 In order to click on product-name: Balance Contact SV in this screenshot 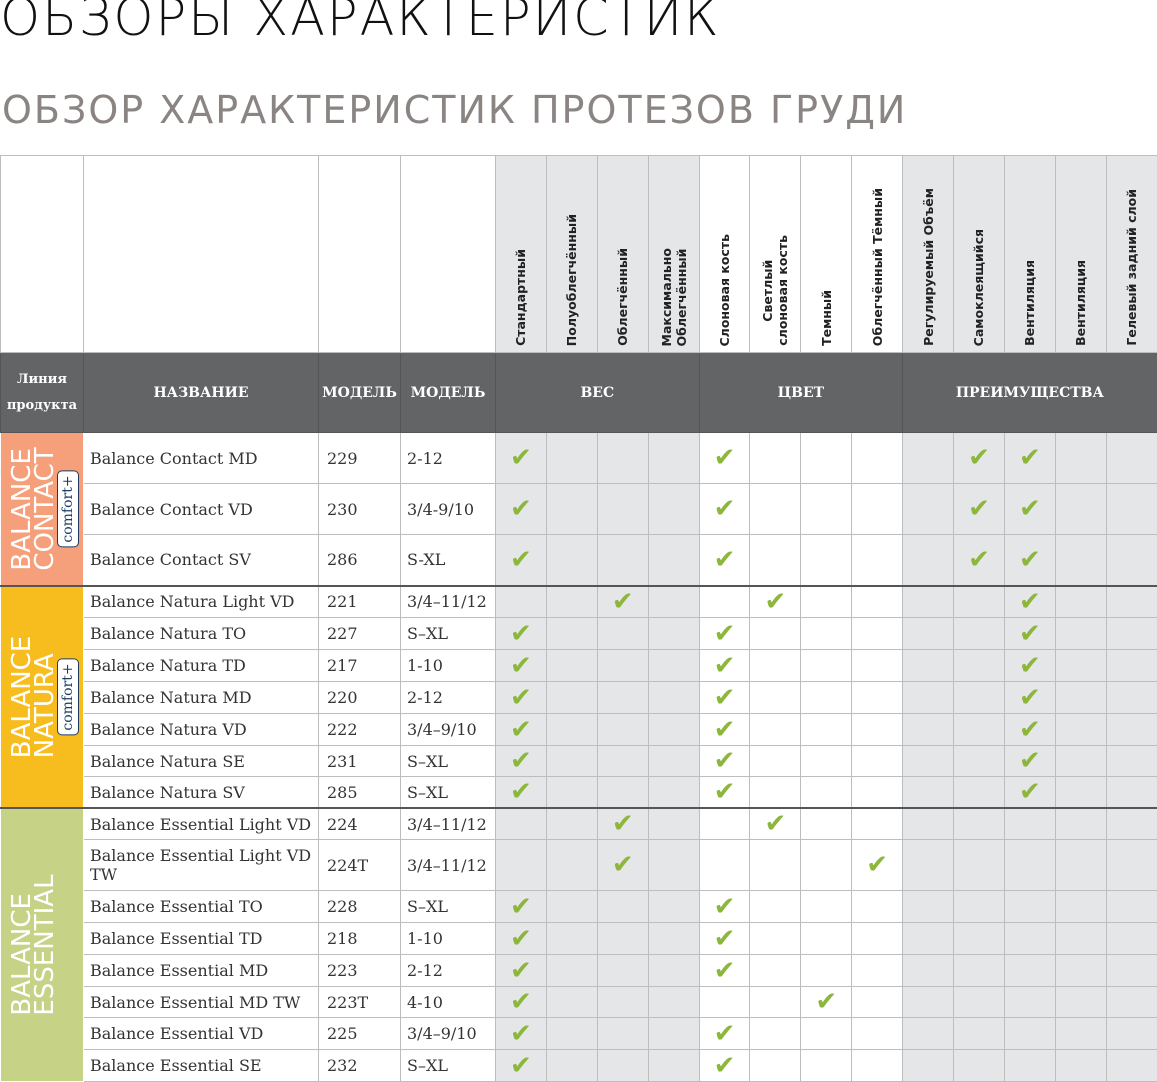, I will do `click(201, 560)`.